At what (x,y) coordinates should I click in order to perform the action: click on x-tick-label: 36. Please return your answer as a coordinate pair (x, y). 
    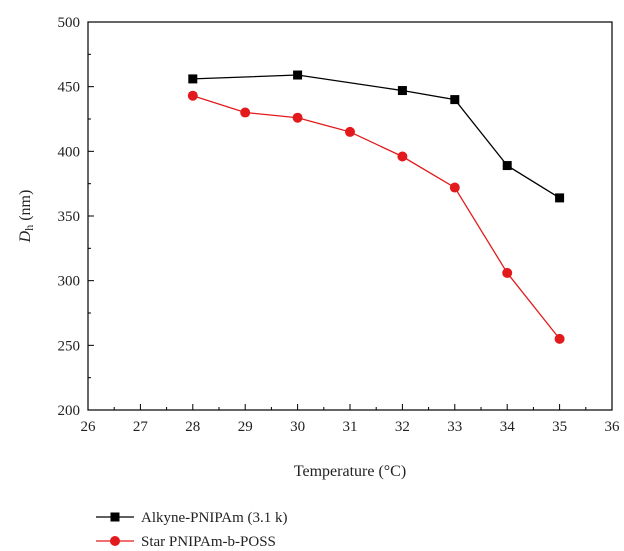
    Looking at the image, I should click on (613, 427).